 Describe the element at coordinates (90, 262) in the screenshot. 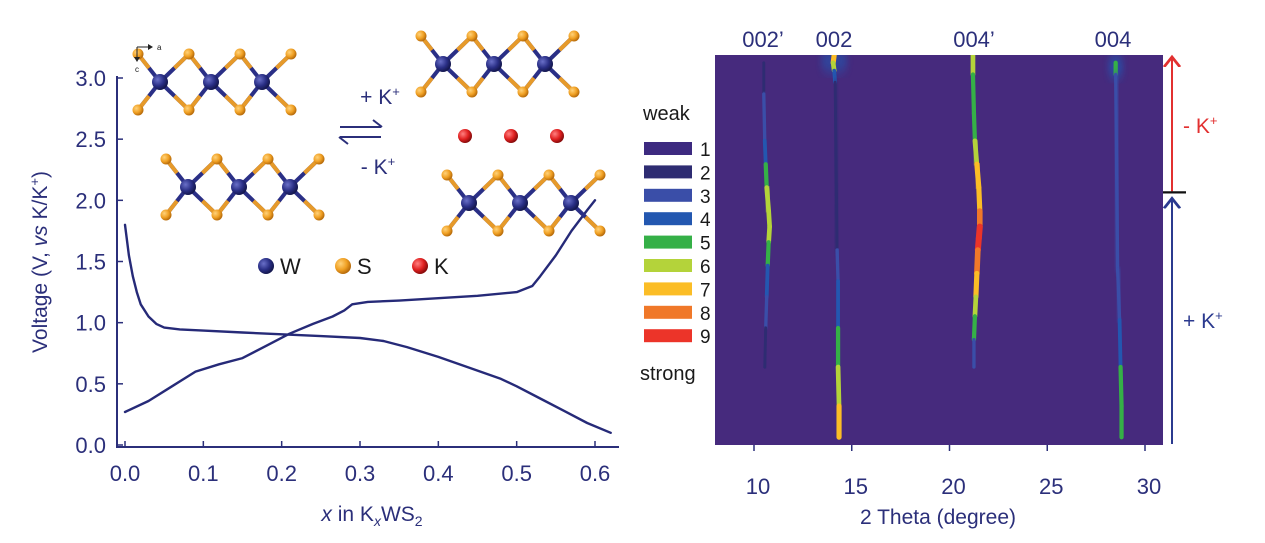

I see `y-tick-label: 1.5` at that location.